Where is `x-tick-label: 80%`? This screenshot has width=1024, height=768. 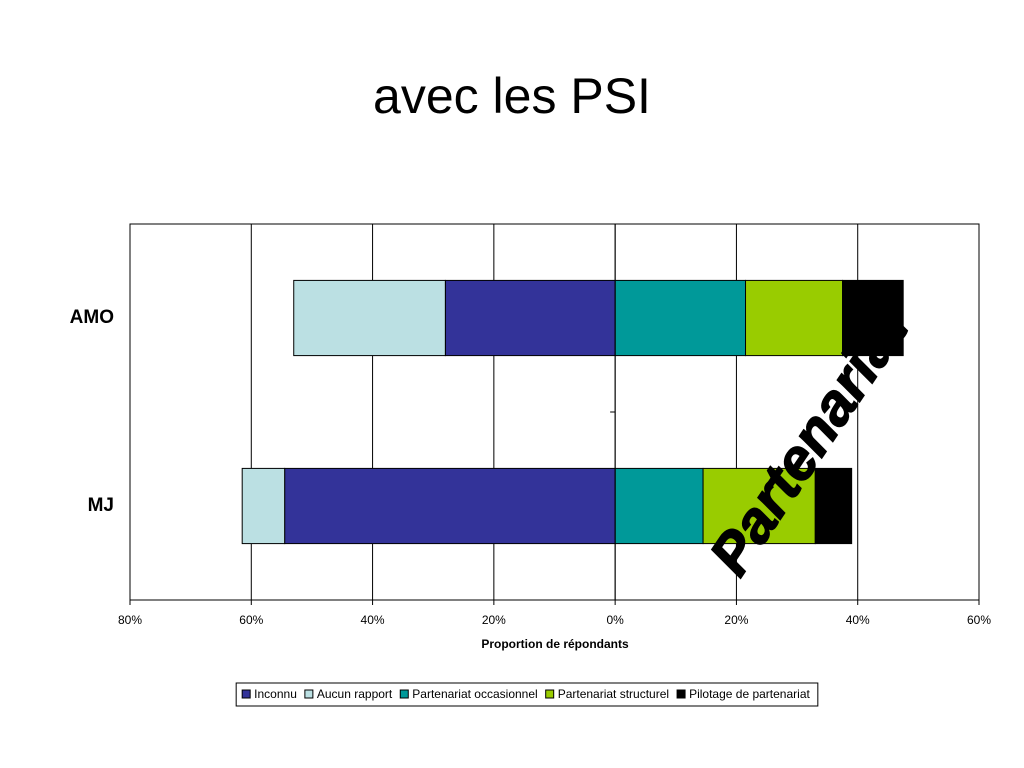 x-tick-label: 80% is located at coordinates (130, 620).